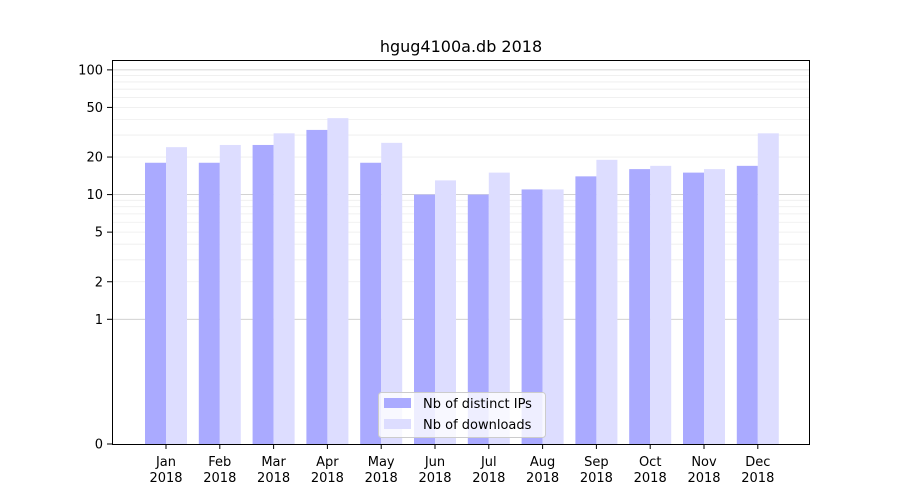  What do you see at coordinates (94, 195) in the screenshot?
I see `y-tick-label: 10` at bounding box center [94, 195].